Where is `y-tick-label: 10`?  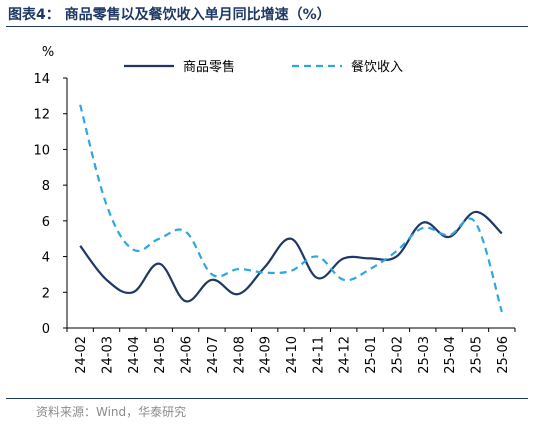 y-tick-label: 10 is located at coordinates (41, 150).